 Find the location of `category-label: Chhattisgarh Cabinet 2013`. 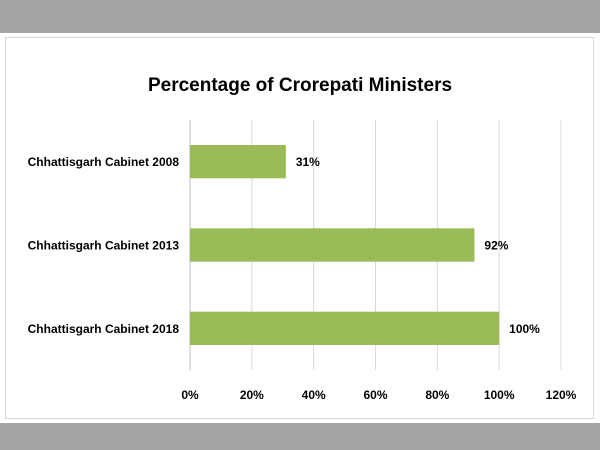

category-label: Chhattisgarh Cabinet 2013 is located at coordinates (104, 246).